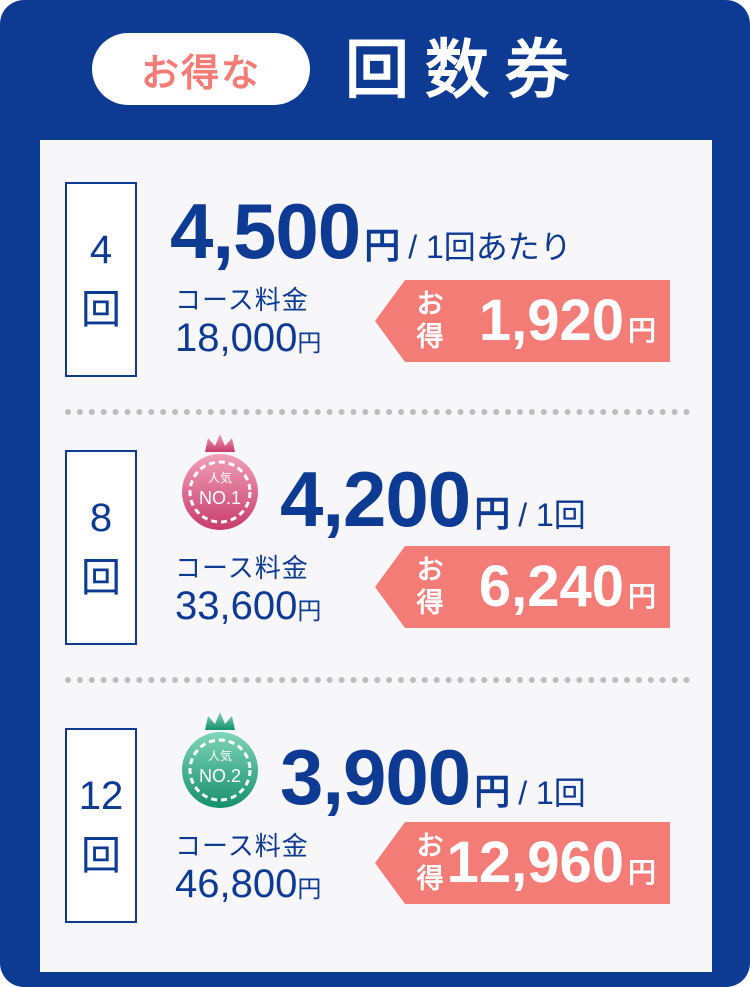  What do you see at coordinates (551, 320) in the screenshot?
I see `saving-amount: 1,920` at bounding box center [551, 320].